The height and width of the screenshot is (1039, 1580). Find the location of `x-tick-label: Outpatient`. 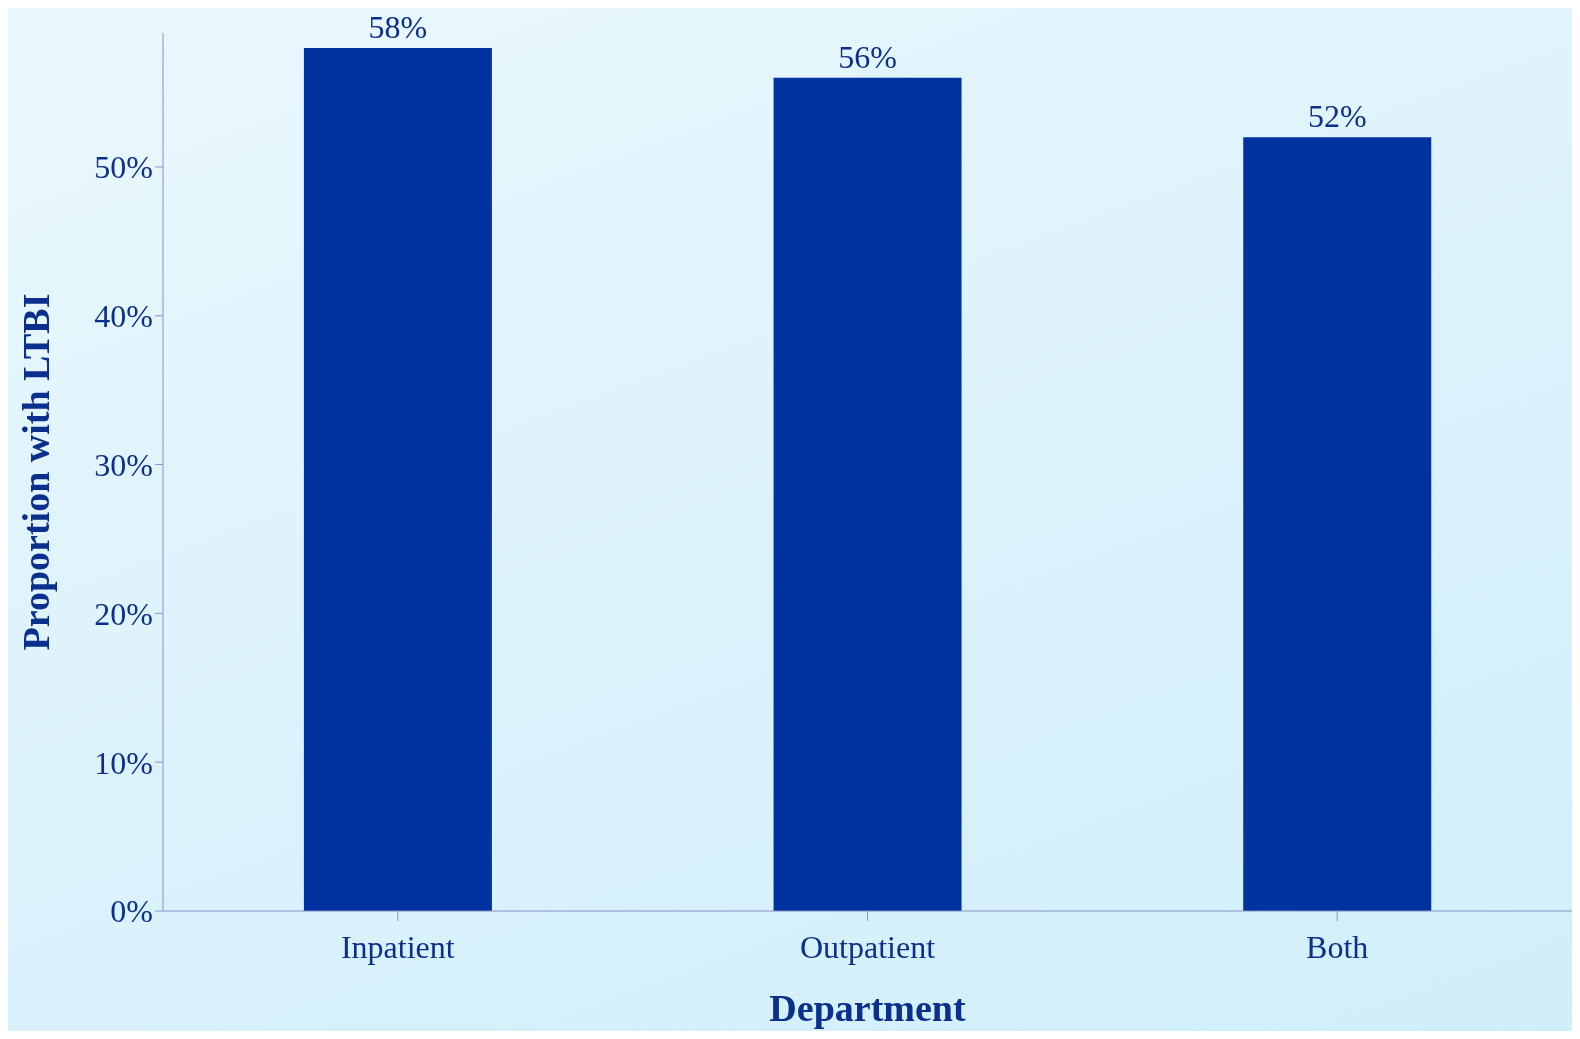

x-tick-label: Outpatient is located at coordinates (867, 946).